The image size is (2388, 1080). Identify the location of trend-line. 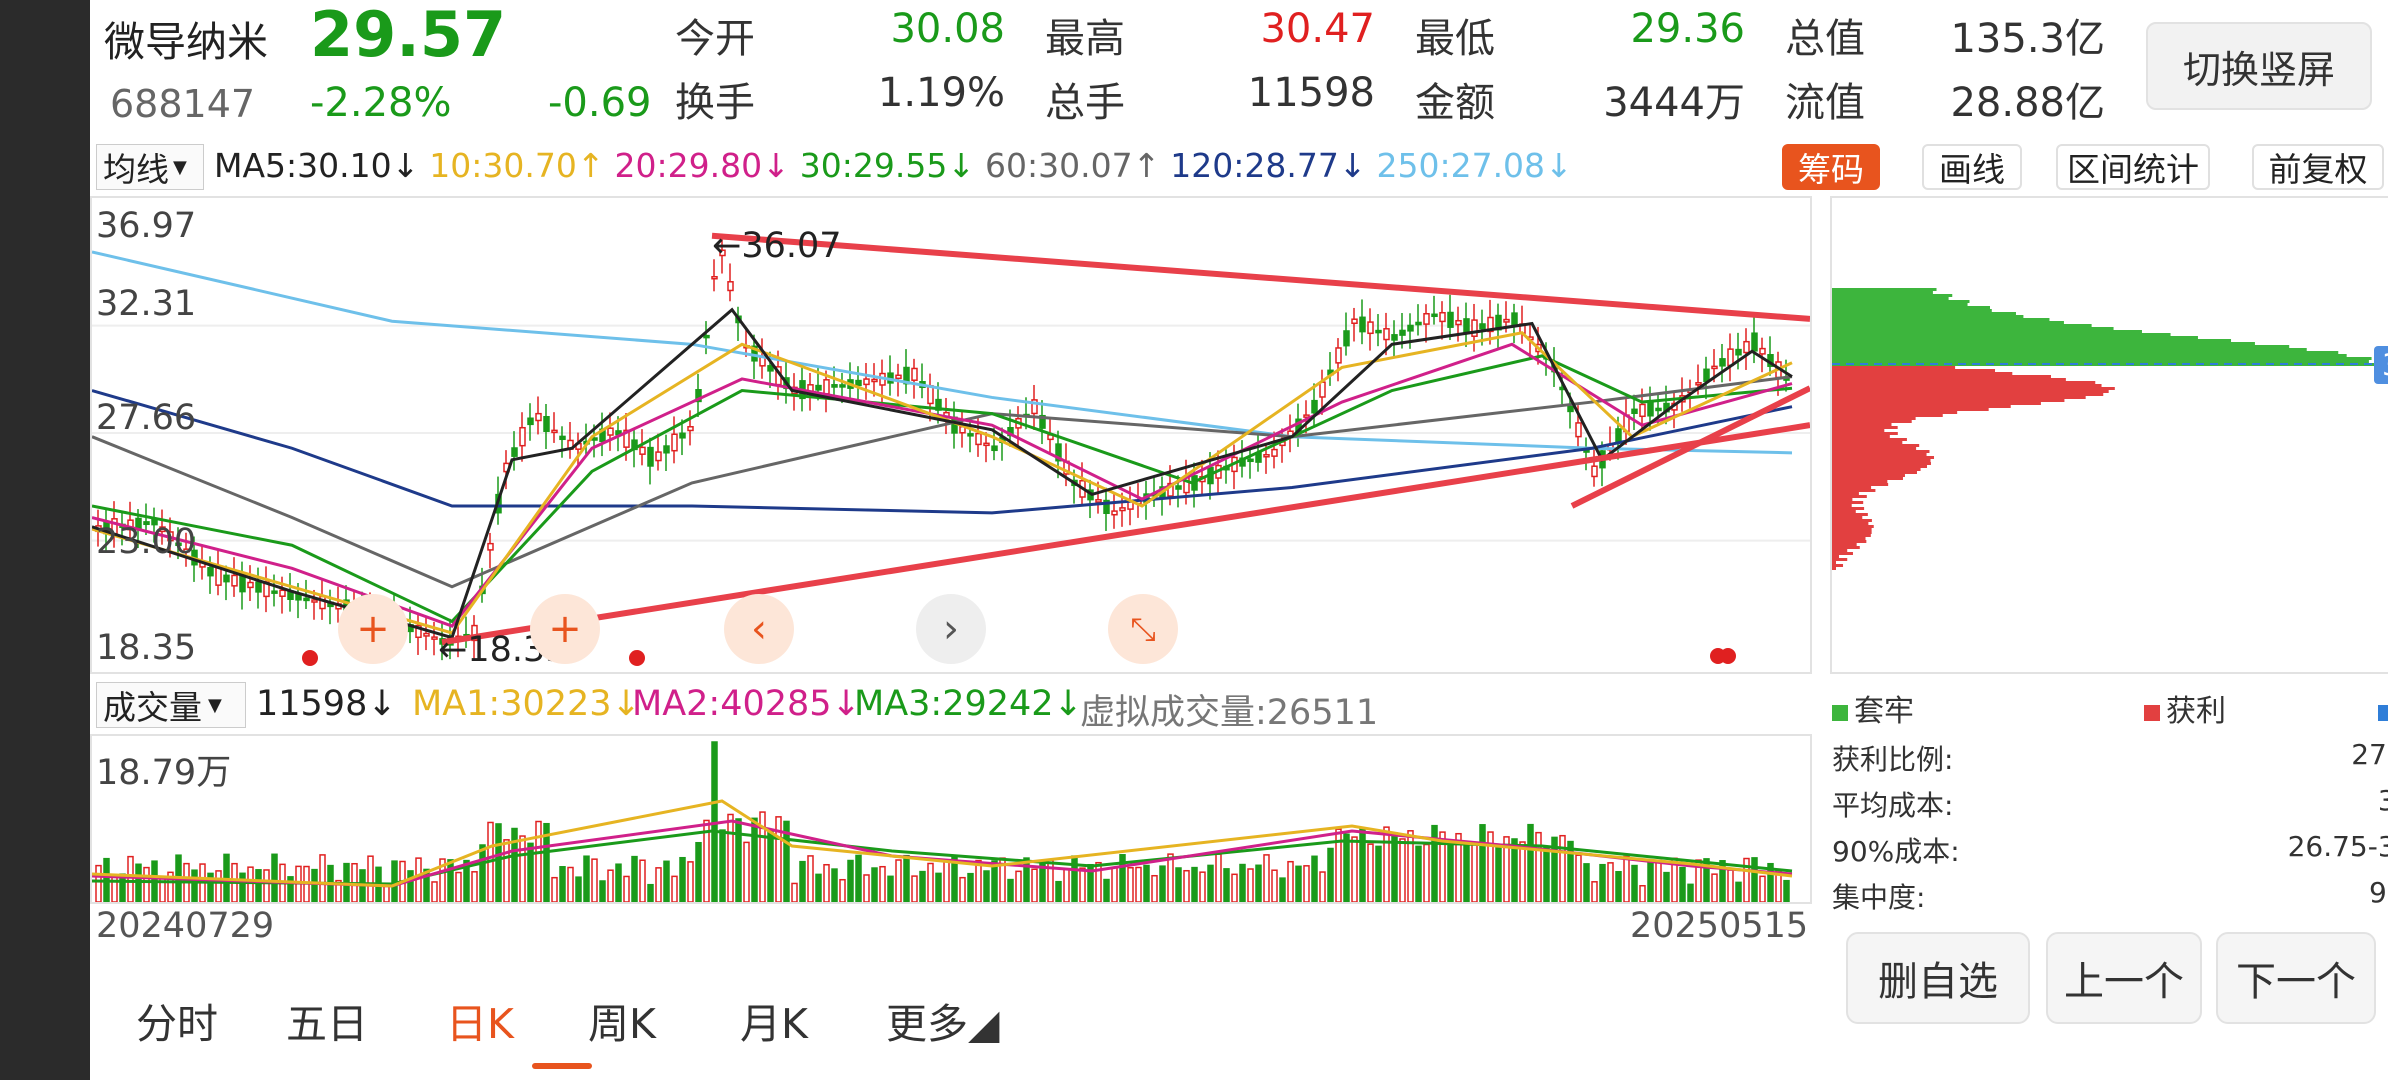
(1260, 277).